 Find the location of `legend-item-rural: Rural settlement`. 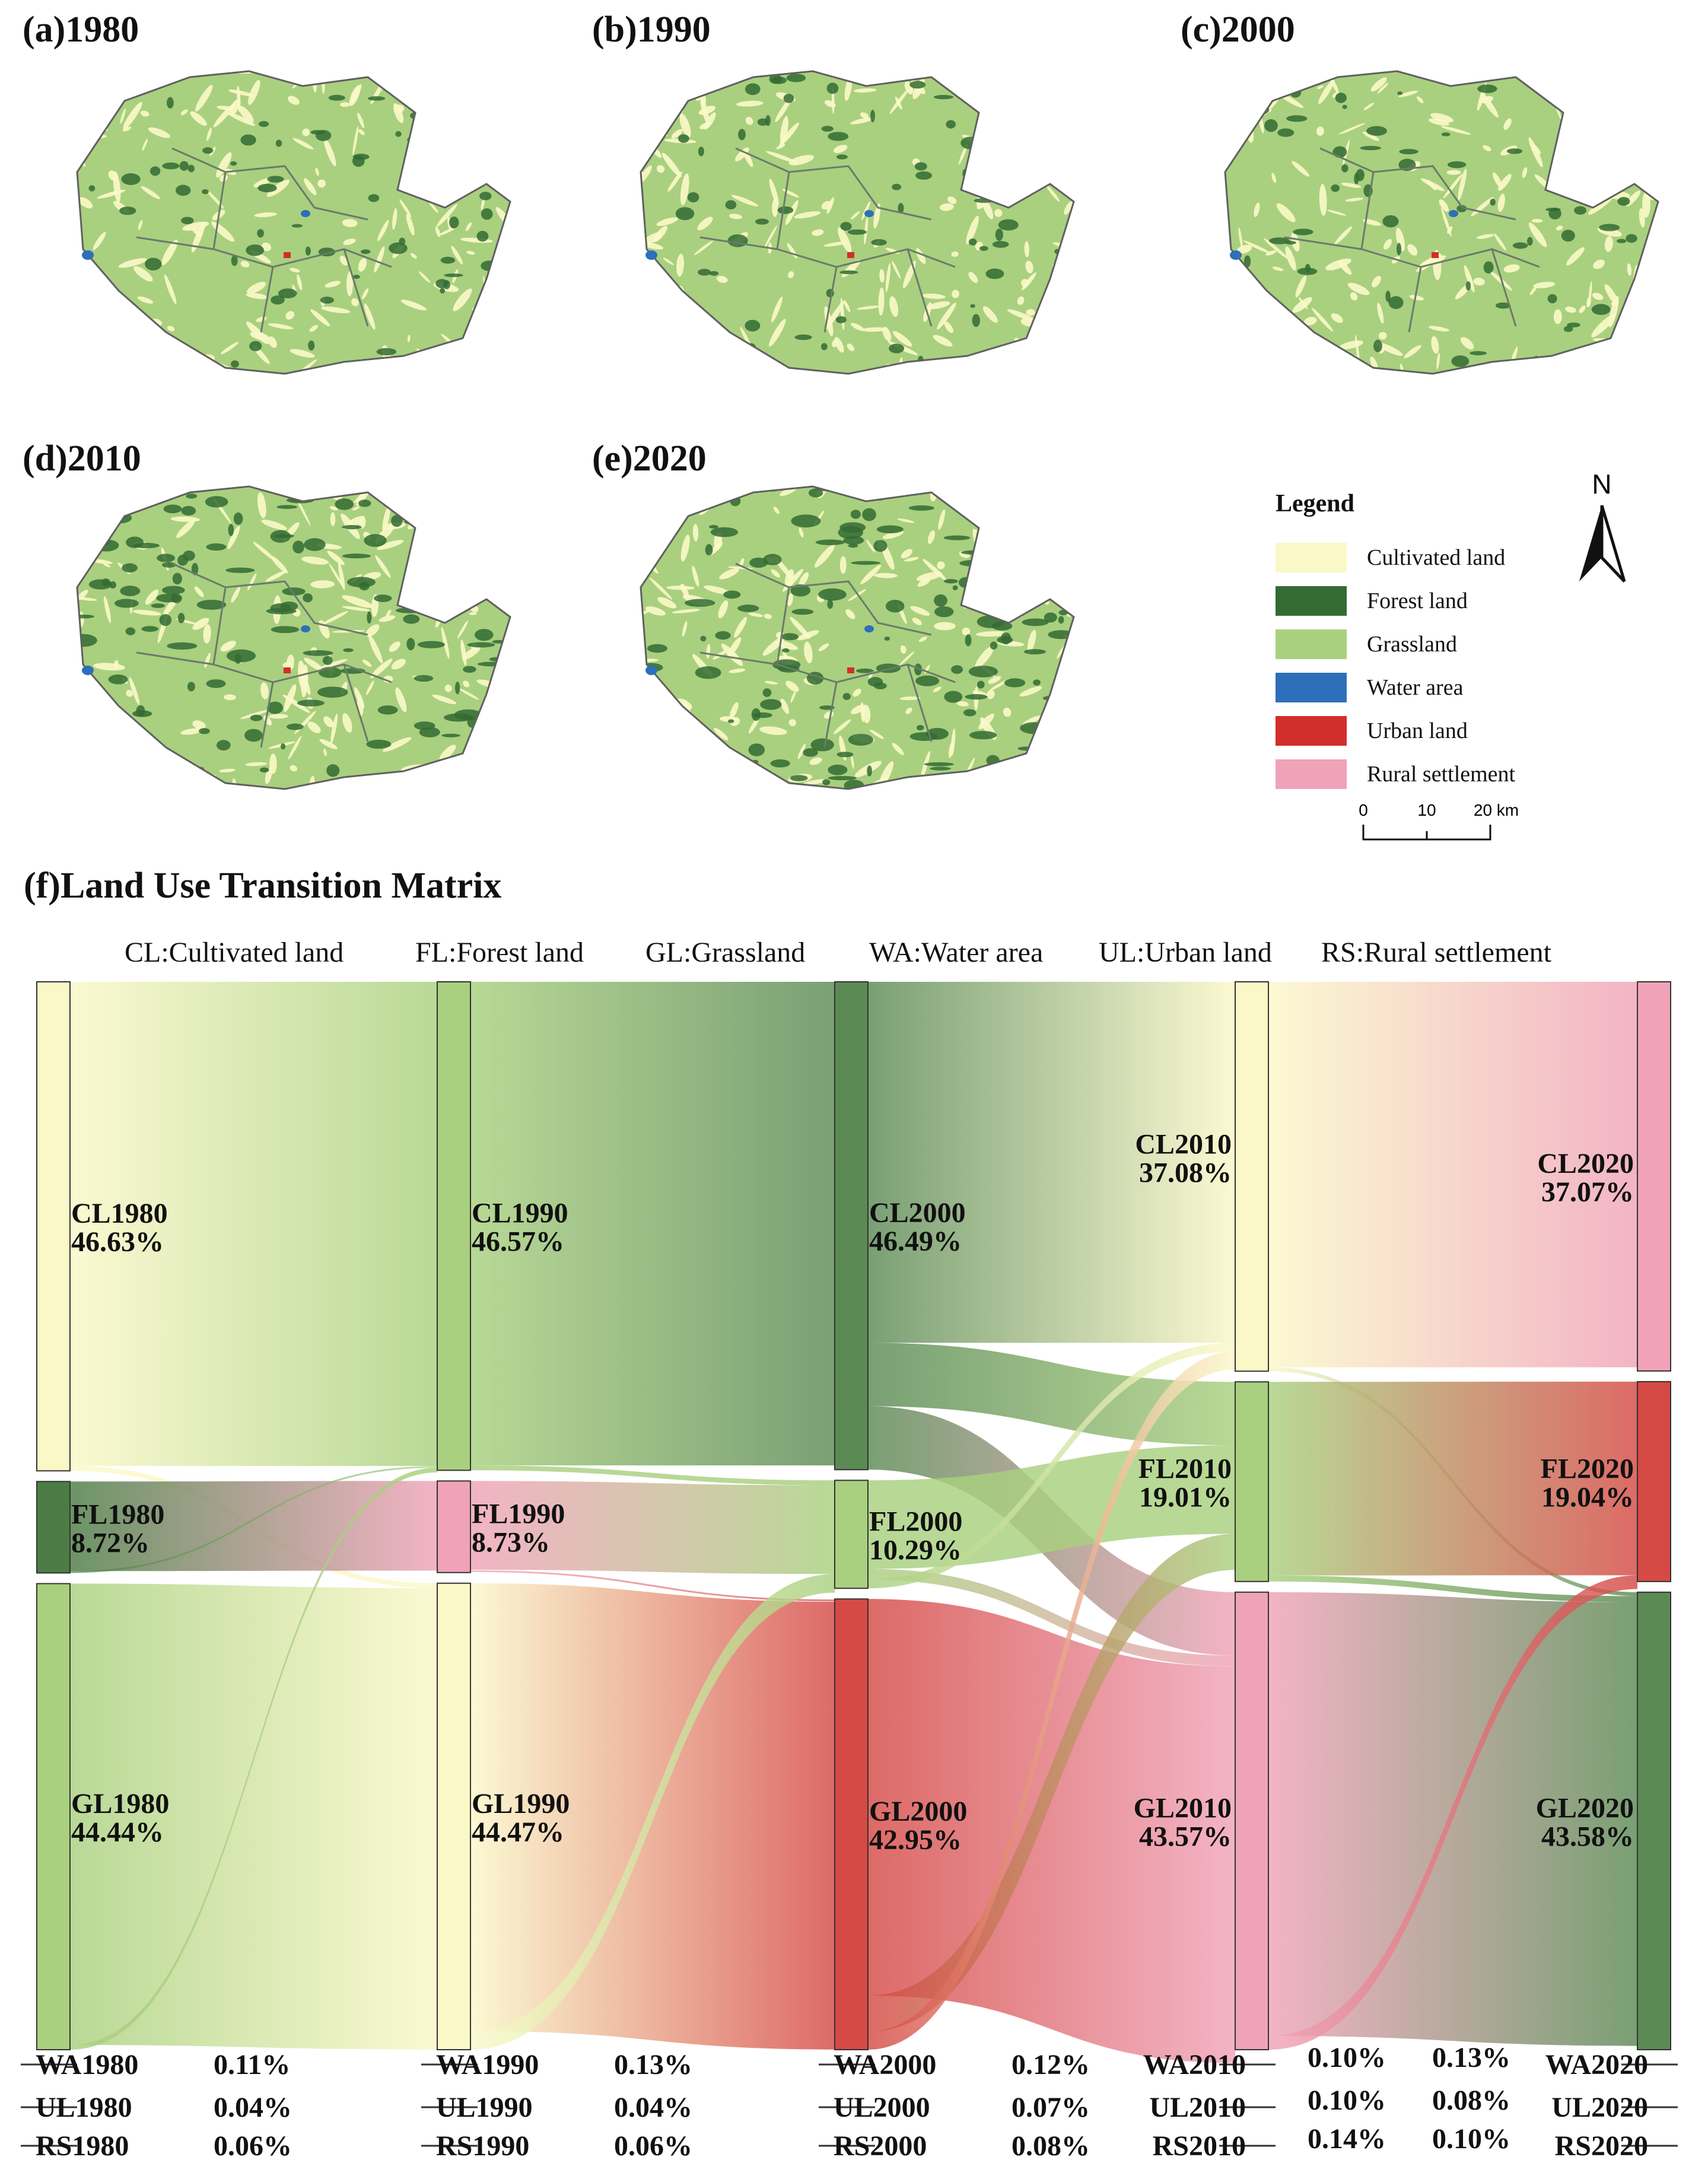

legend-item-rural: Rural settlement is located at coordinates (1471, 774).